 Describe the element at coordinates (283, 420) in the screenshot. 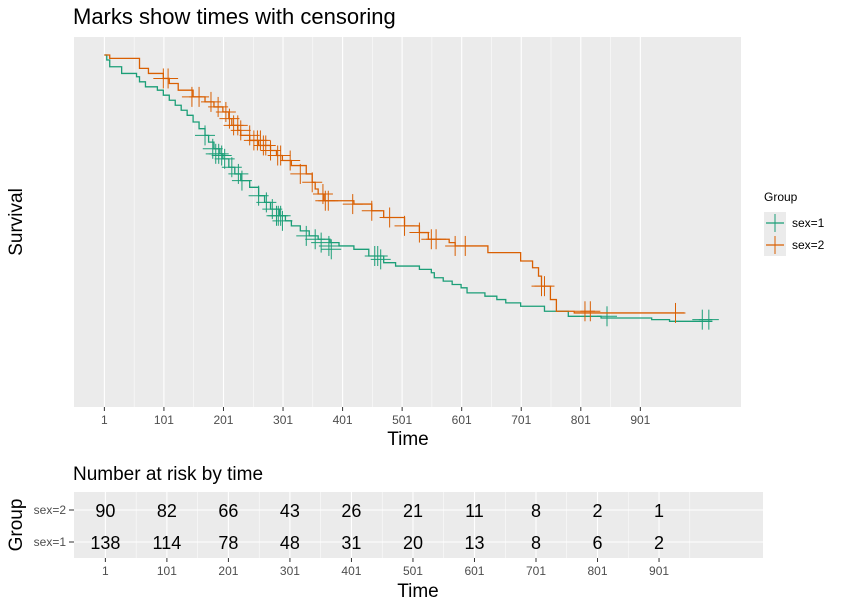

I see `x-tick-label: 301` at that location.